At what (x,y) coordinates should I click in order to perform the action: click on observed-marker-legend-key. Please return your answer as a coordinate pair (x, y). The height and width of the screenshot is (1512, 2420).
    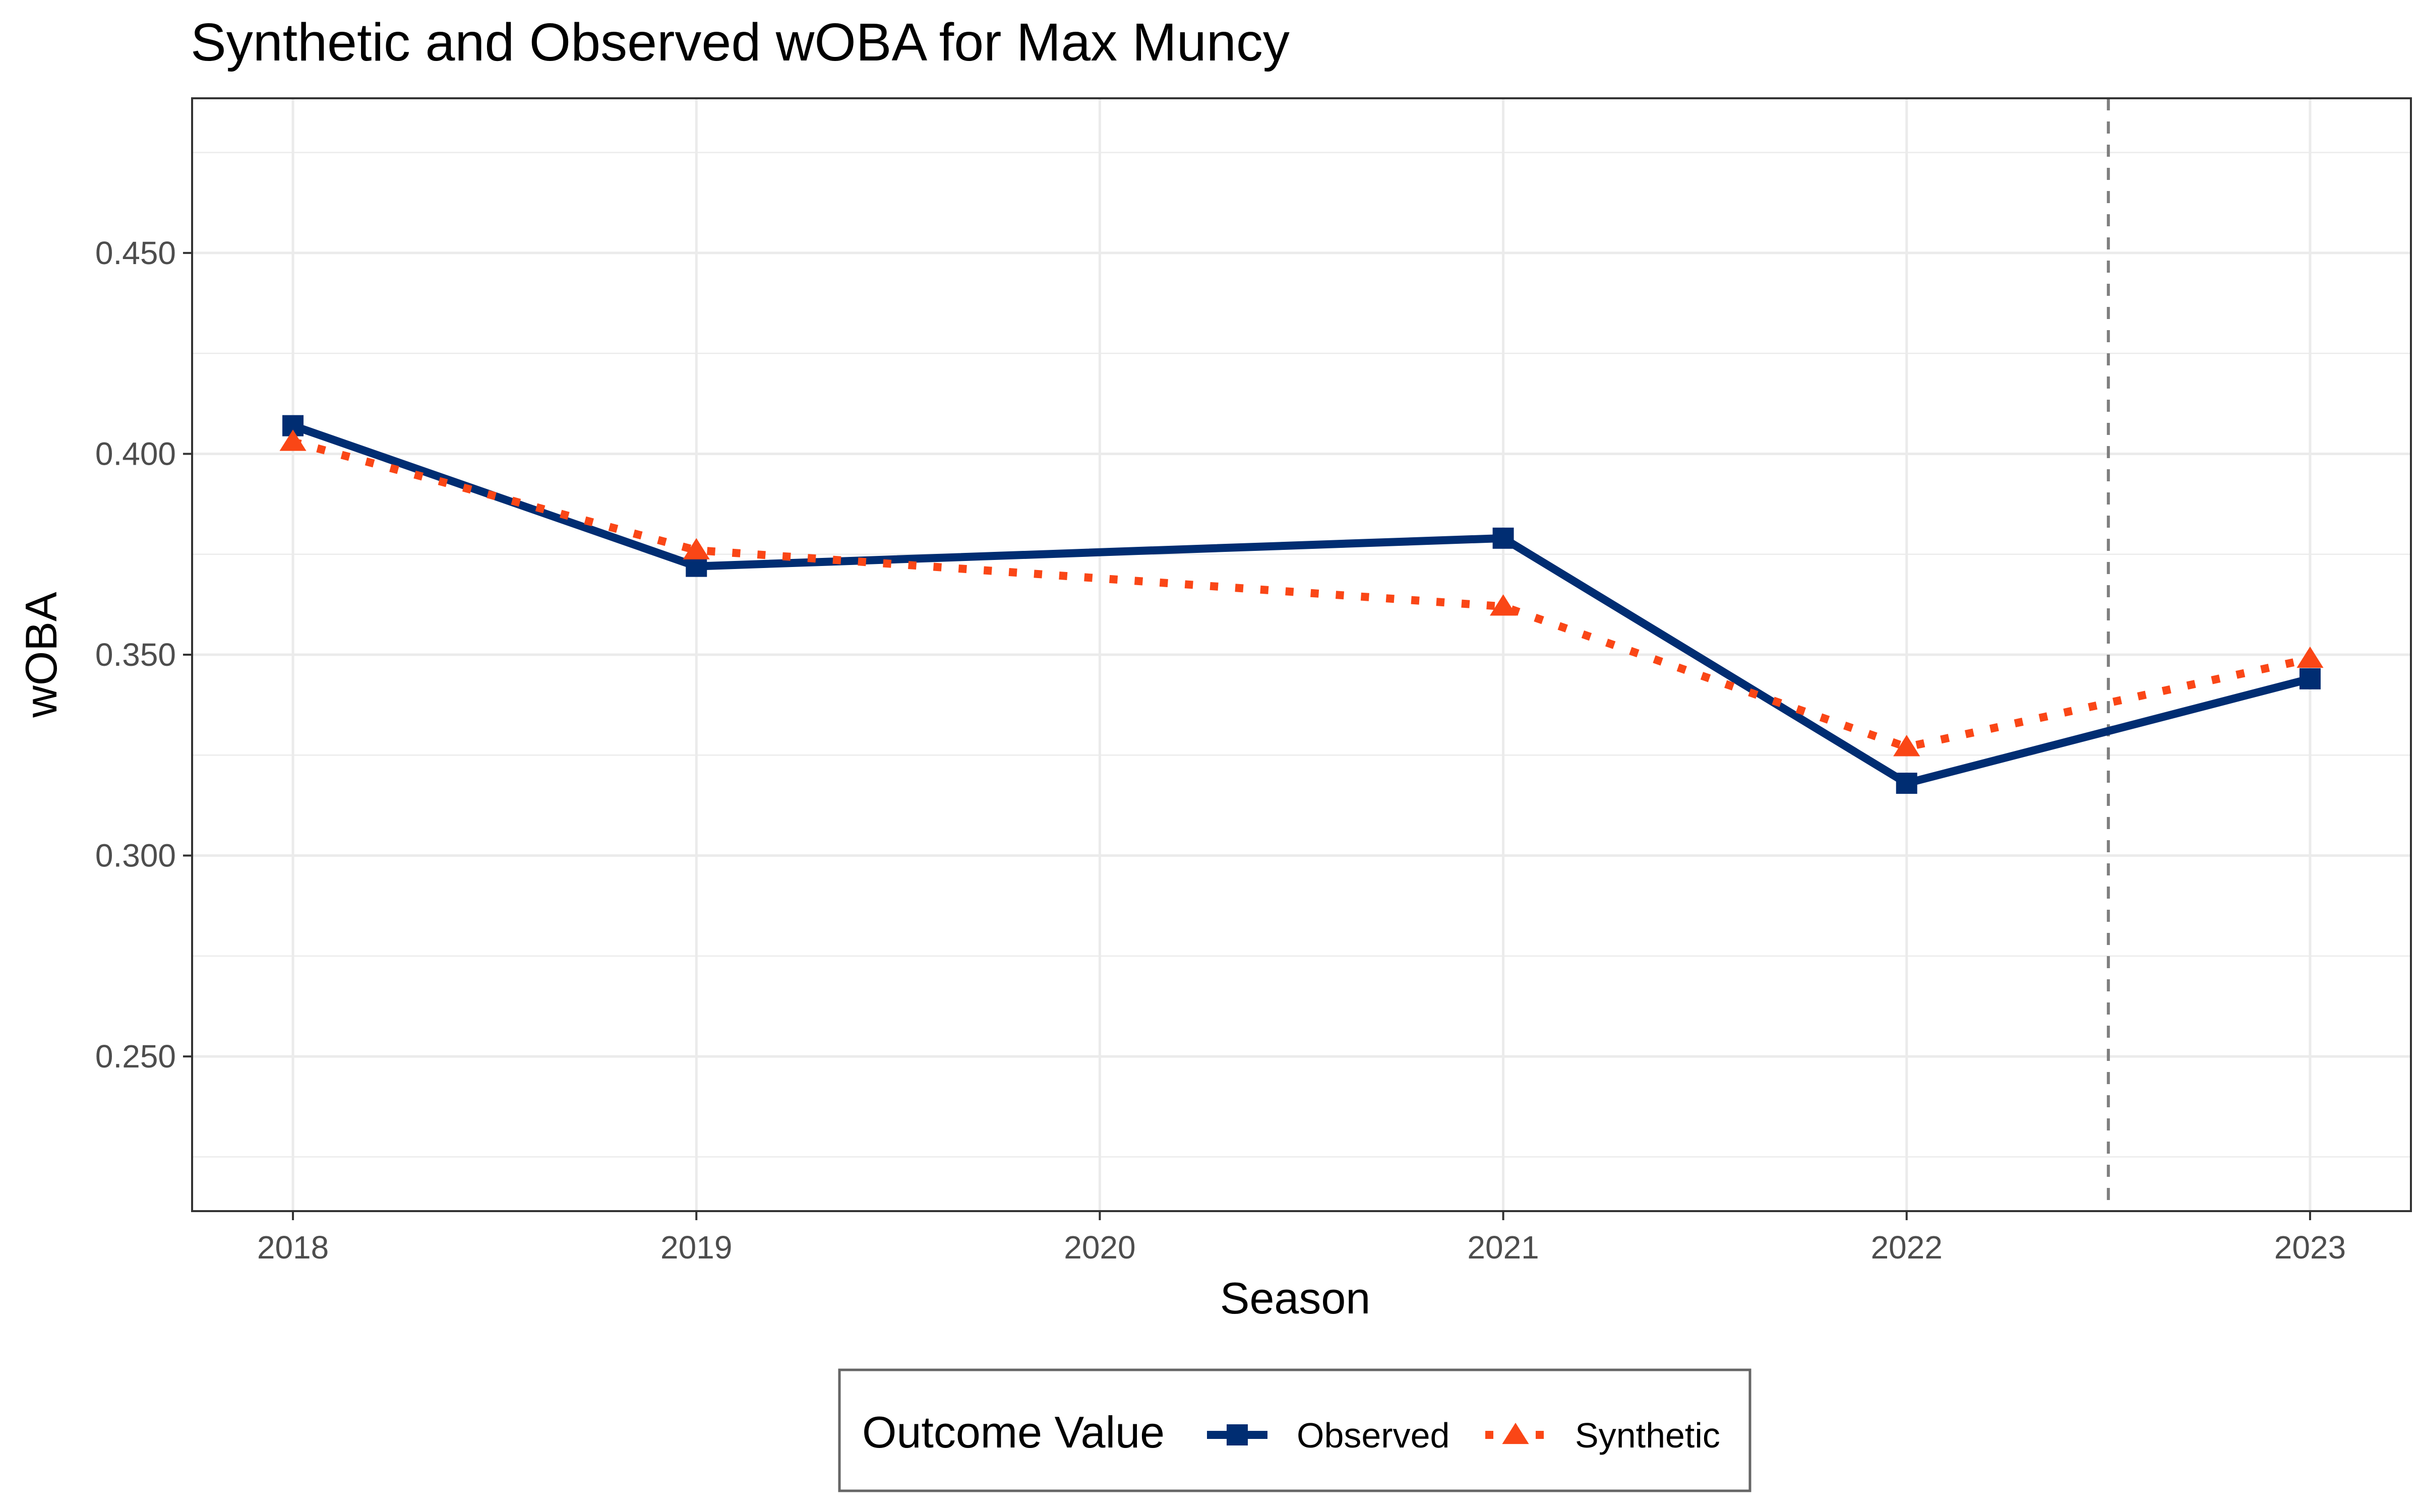
    Looking at the image, I should click on (1237, 1435).